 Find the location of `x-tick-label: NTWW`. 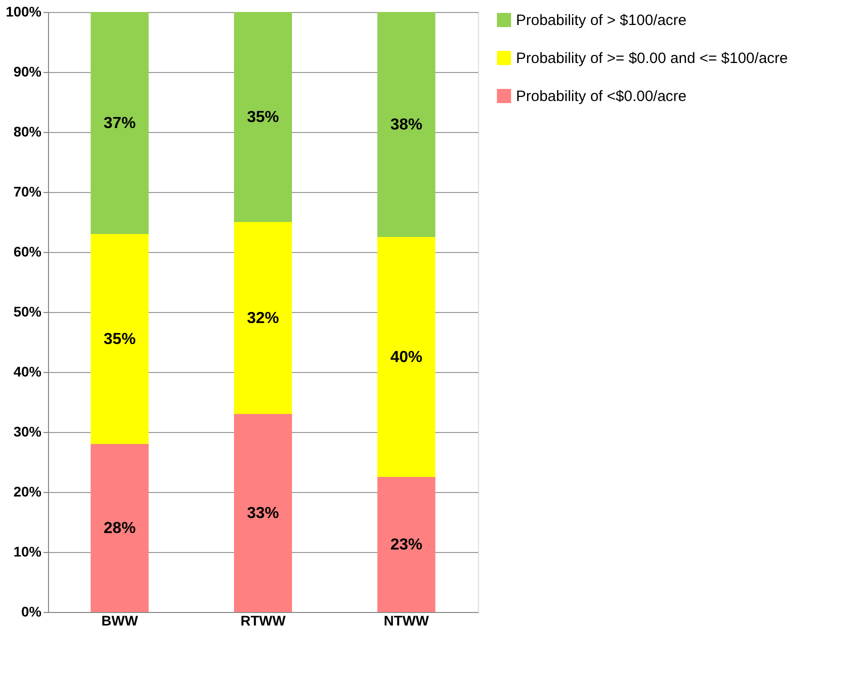

x-tick-label: NTWW is located at coordinates (407, 620).